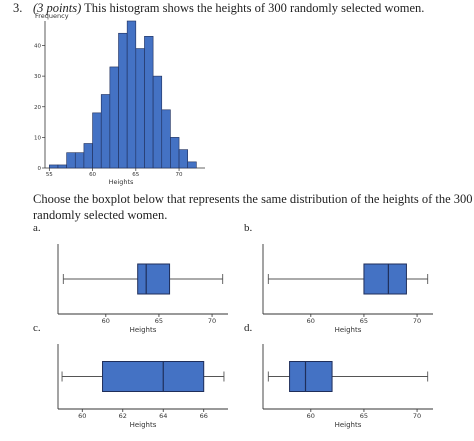 Image resolution: width=474 pixels, height=441 pixels. What do you see at coordinates (37, 138) in the screenshot?
I see `y-tick-label: 10` at bounding box center [37, 138].